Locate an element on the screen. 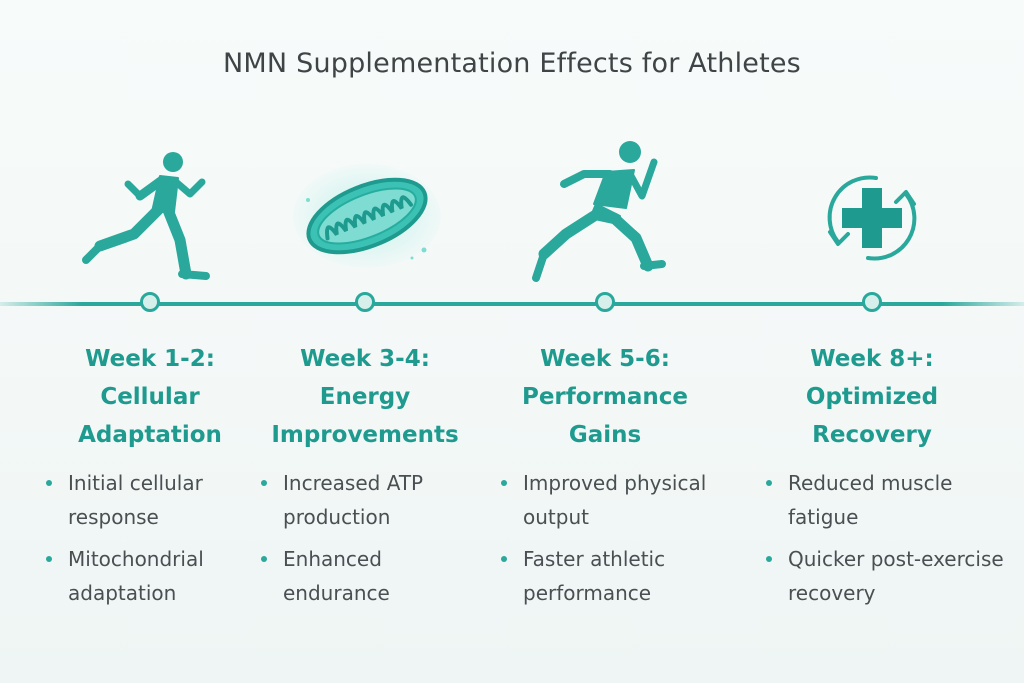 The height and width of the screenshot is (683, 1024). list-item: Quicker post-exercise recovery is located at coordinates (887, 576).